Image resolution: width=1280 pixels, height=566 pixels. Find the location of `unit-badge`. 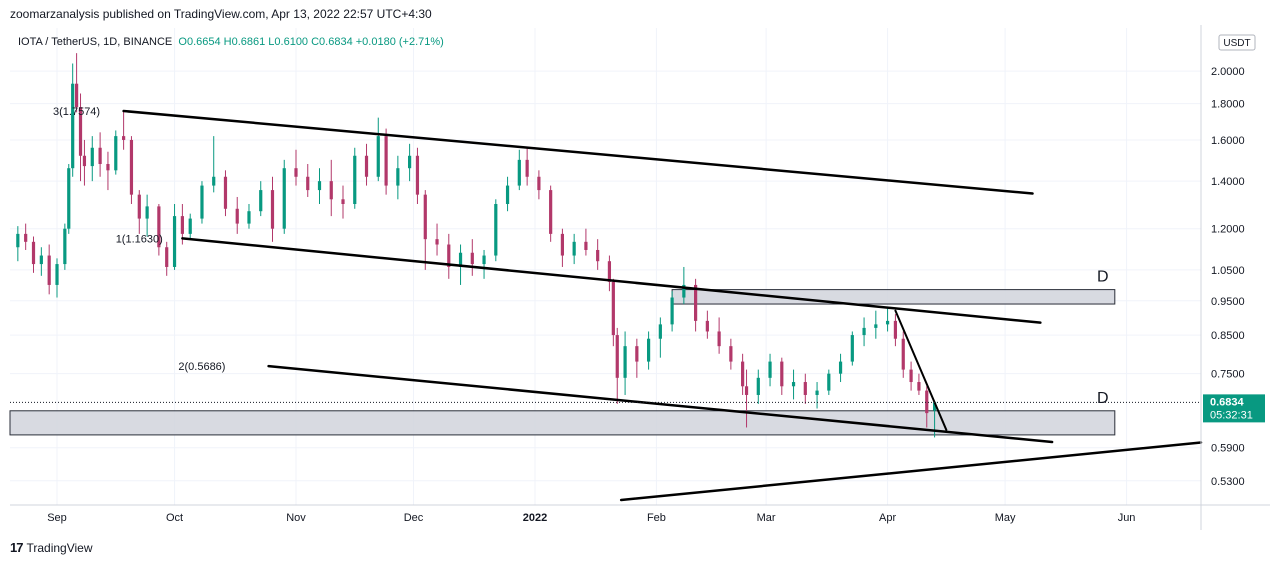

unit-badge is located at coordinates (1237, 42).